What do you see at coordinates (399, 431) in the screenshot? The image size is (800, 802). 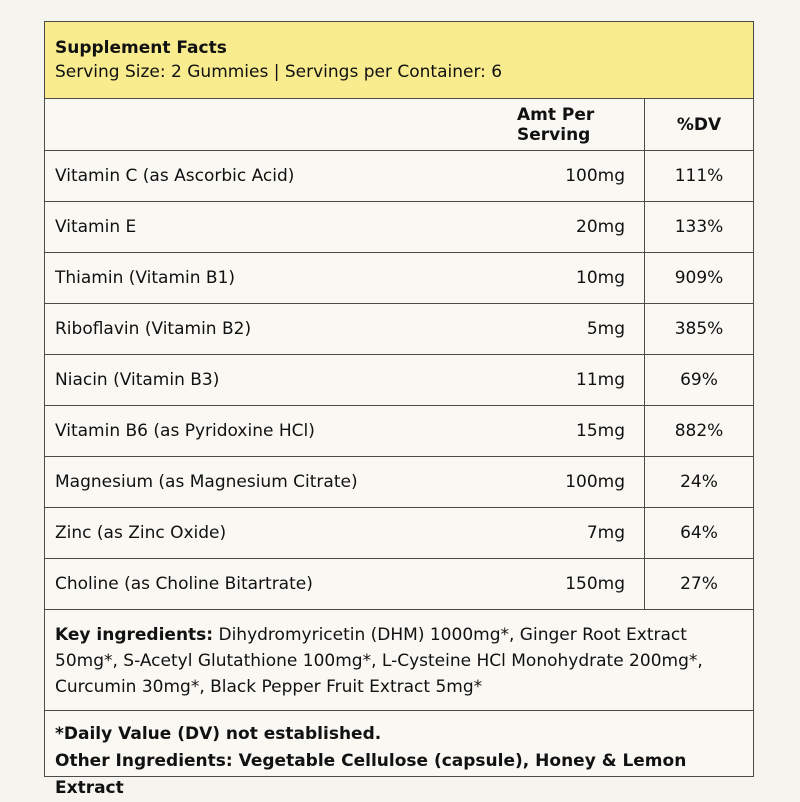 I see `nutrient-row: Vitamin B6 (as Pyridoxine HCl) 15mg 882%` at bounding box center [399, 431].